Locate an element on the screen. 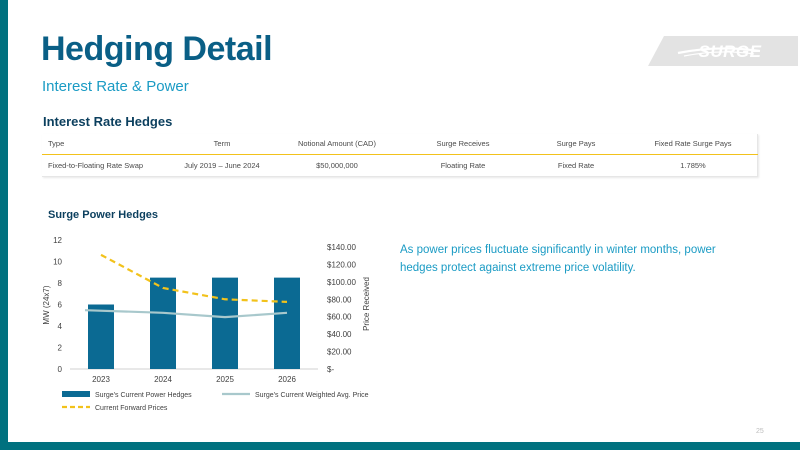  legend-label-forward-prices: Current Forward Prices is located at coordinates (131, 408).